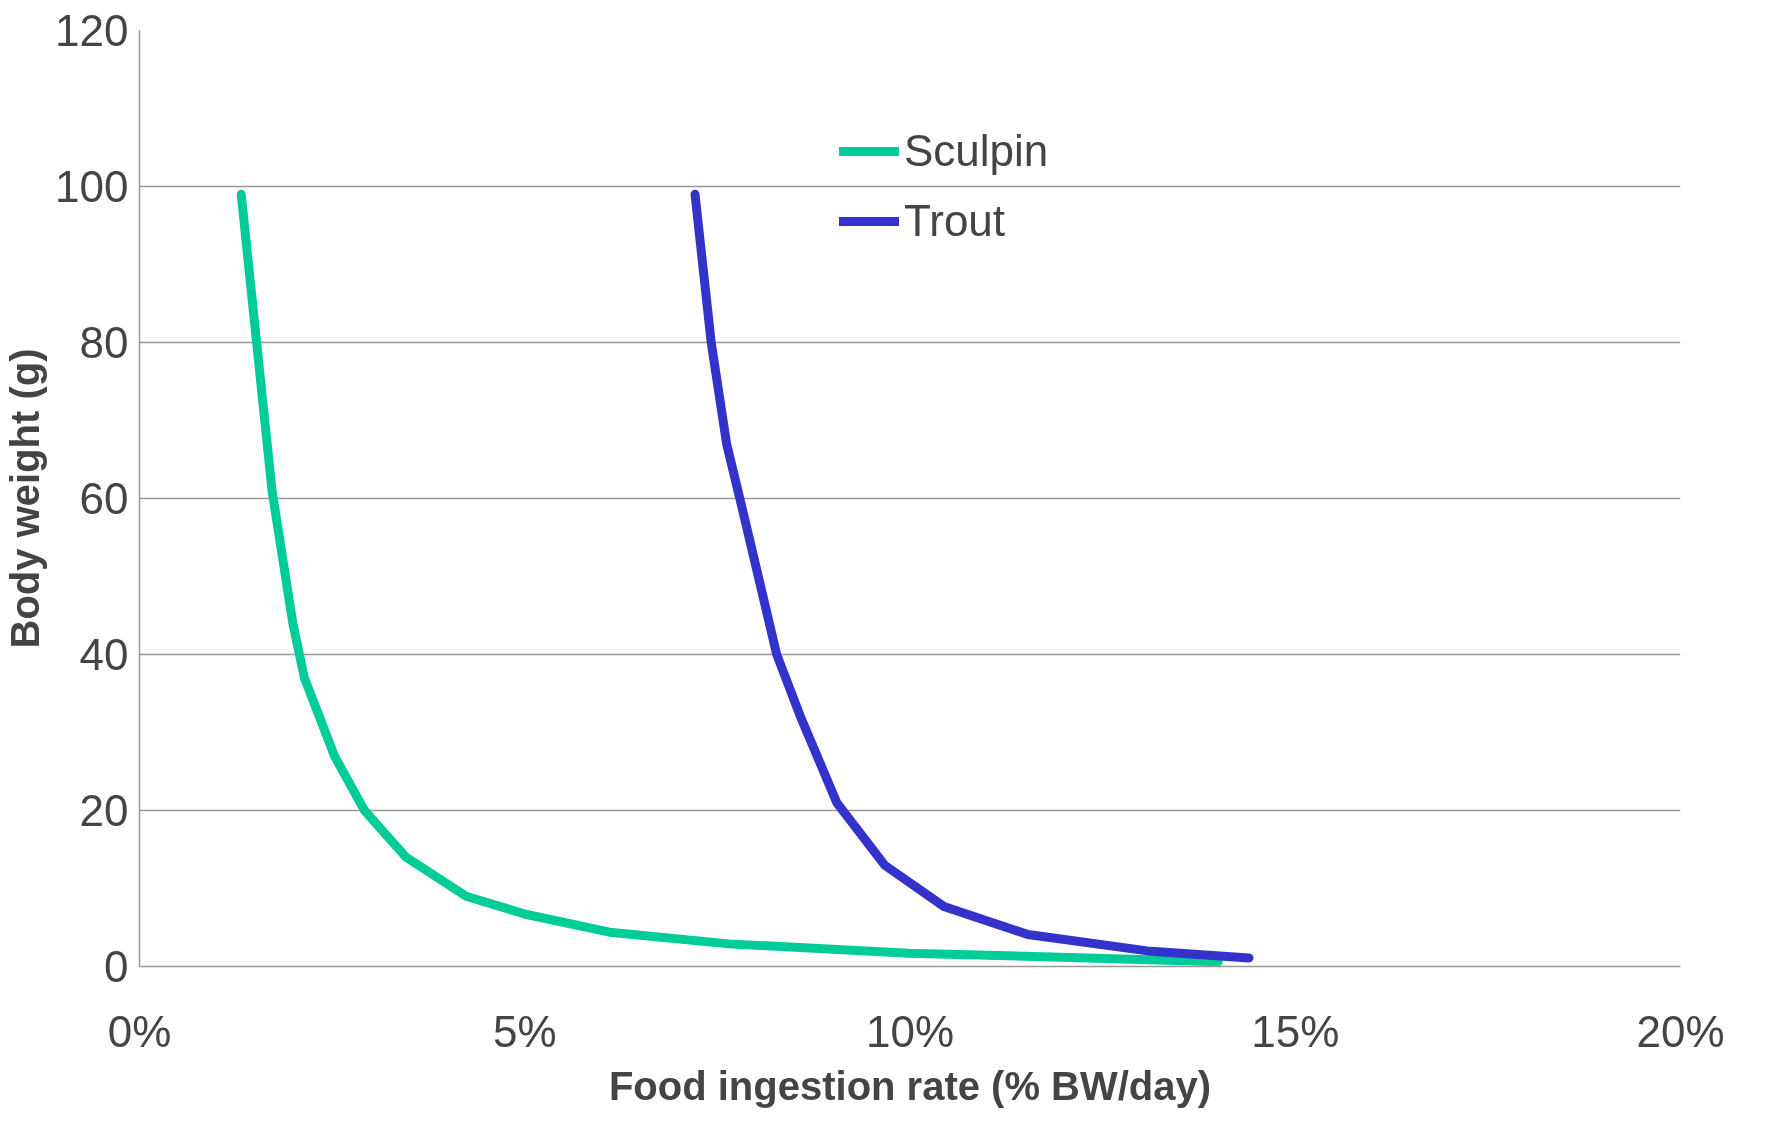  What do you see at coordinates (104, 654) in the screenshot?
I see `y-tick-label: 40` at bounding box center [104, 654].